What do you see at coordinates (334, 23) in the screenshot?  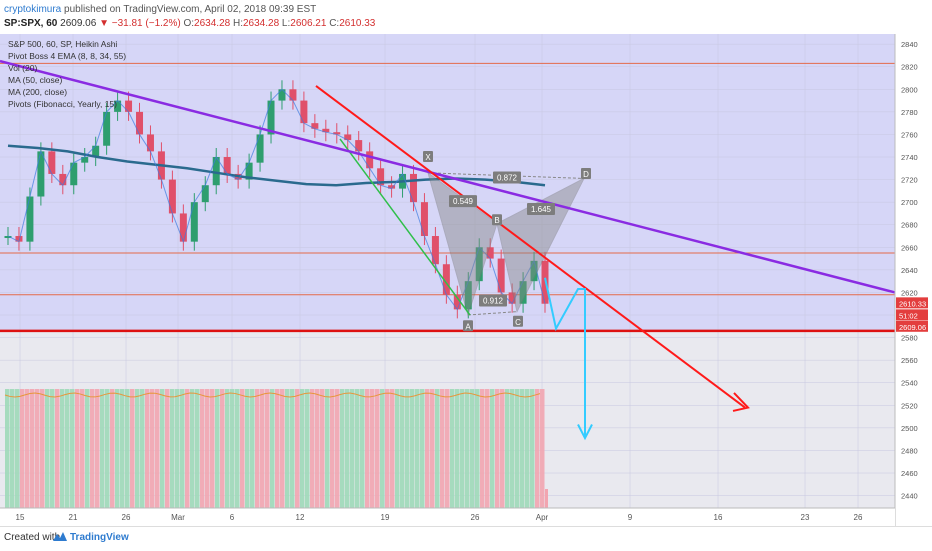 I see `close-label: C:` at bounding box center [334, 23].